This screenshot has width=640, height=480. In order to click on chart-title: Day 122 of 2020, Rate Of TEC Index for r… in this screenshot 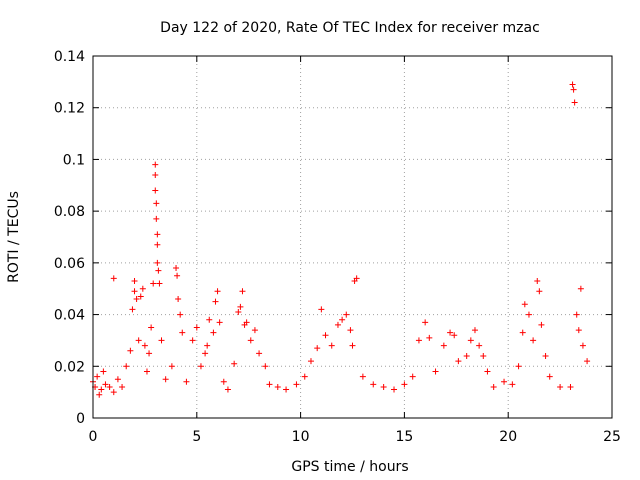, I will do `click(350, 28)`.